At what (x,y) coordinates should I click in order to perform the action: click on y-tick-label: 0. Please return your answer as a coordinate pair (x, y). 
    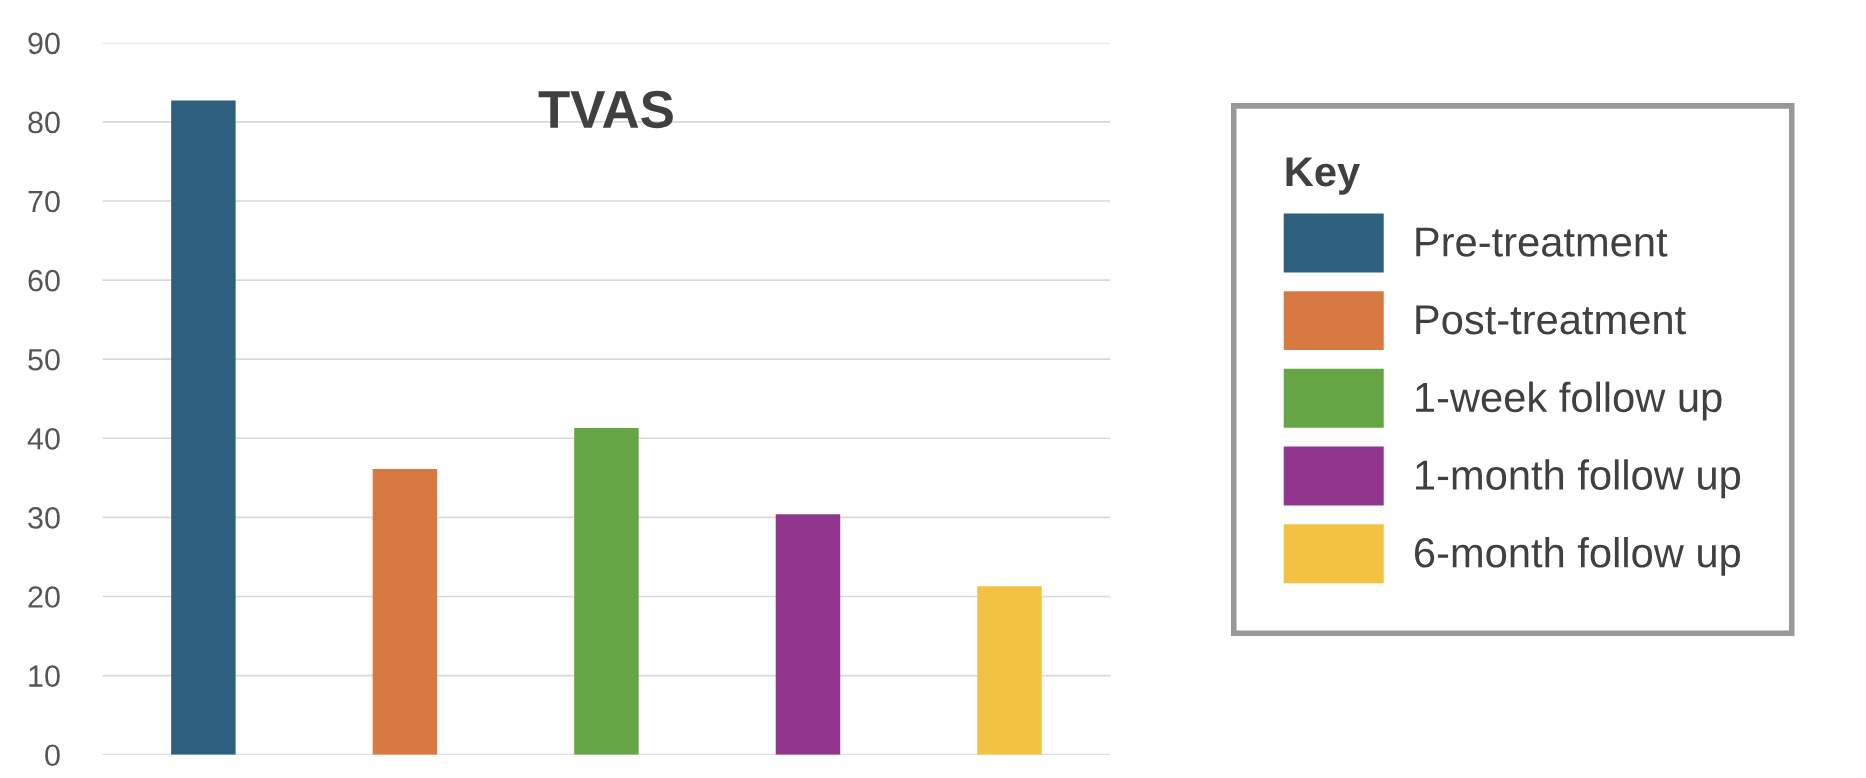
    Looking at the image, I should click on (52, 755).